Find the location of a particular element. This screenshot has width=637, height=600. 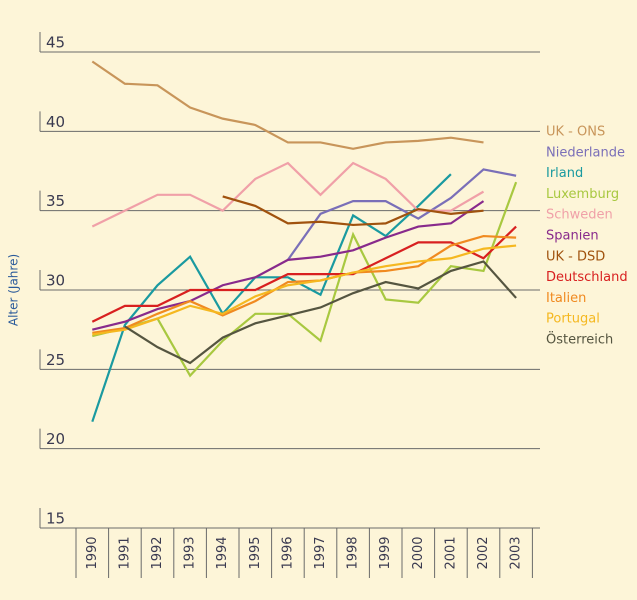

legend-label: Deutschland is located at coordinates (587, 277).